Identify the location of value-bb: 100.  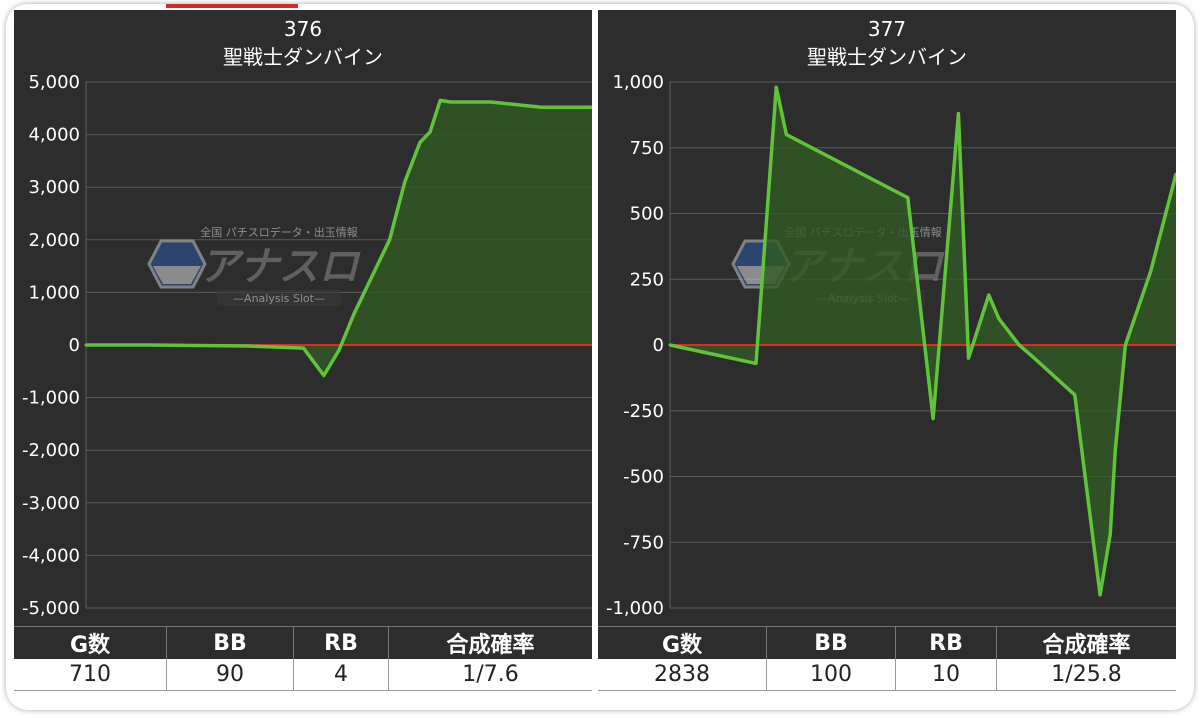
(831, 675).